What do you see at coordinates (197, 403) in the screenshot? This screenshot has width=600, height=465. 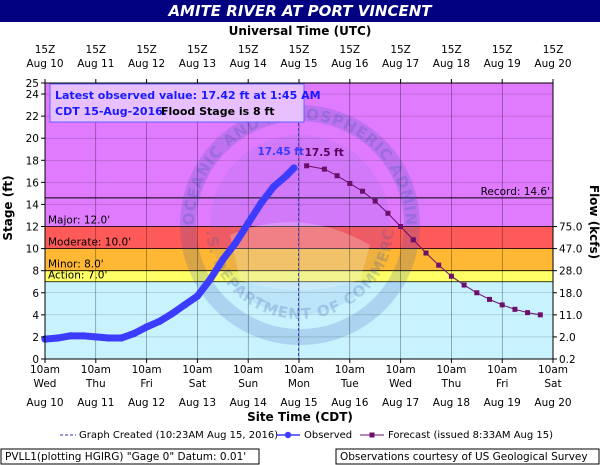 I see `bottom-tick-date-3: Aug 13` at bounding box center [197, 403].